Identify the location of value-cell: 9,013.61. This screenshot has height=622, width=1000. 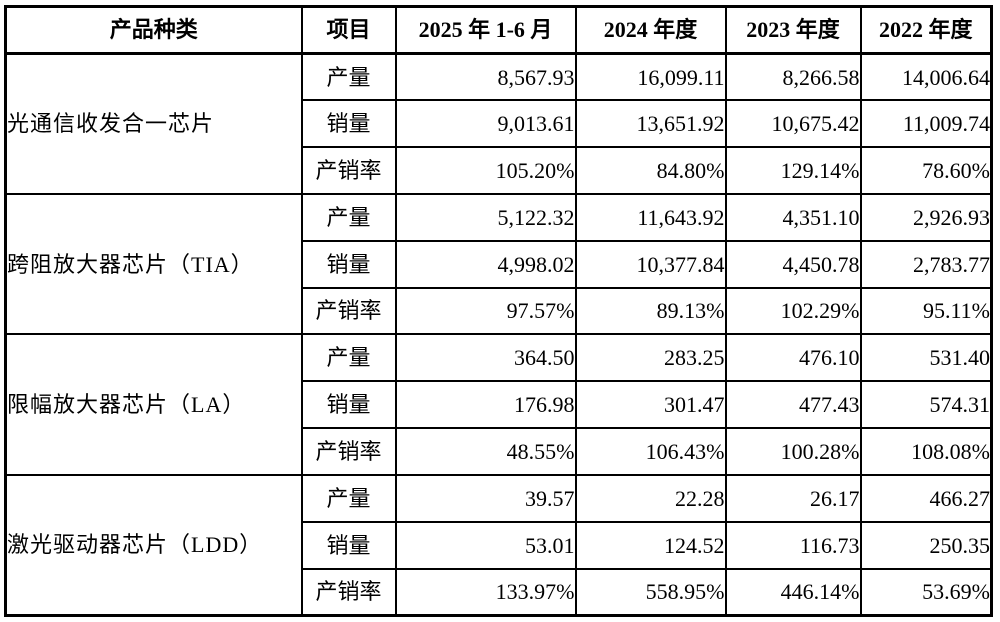
(485, 124).